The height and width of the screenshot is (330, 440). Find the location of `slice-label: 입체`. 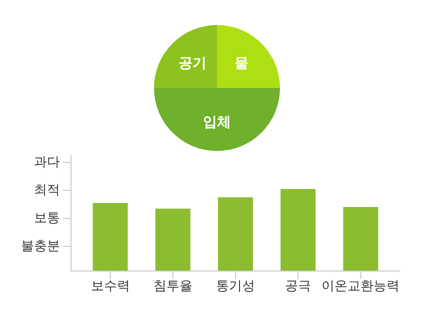

slice-label: 입체 is located at coordinates (217, 122).